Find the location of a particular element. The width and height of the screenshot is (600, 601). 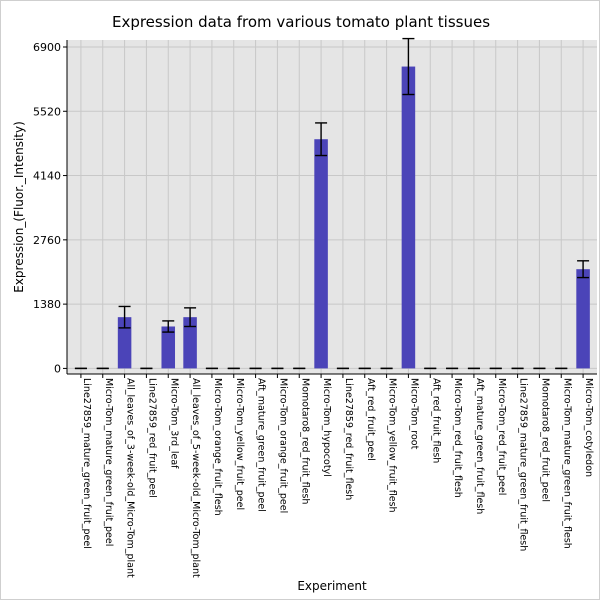

y-axis-ticks: 0 1380 2760 4140 5520 6900 is located at coordinates (50, 208).